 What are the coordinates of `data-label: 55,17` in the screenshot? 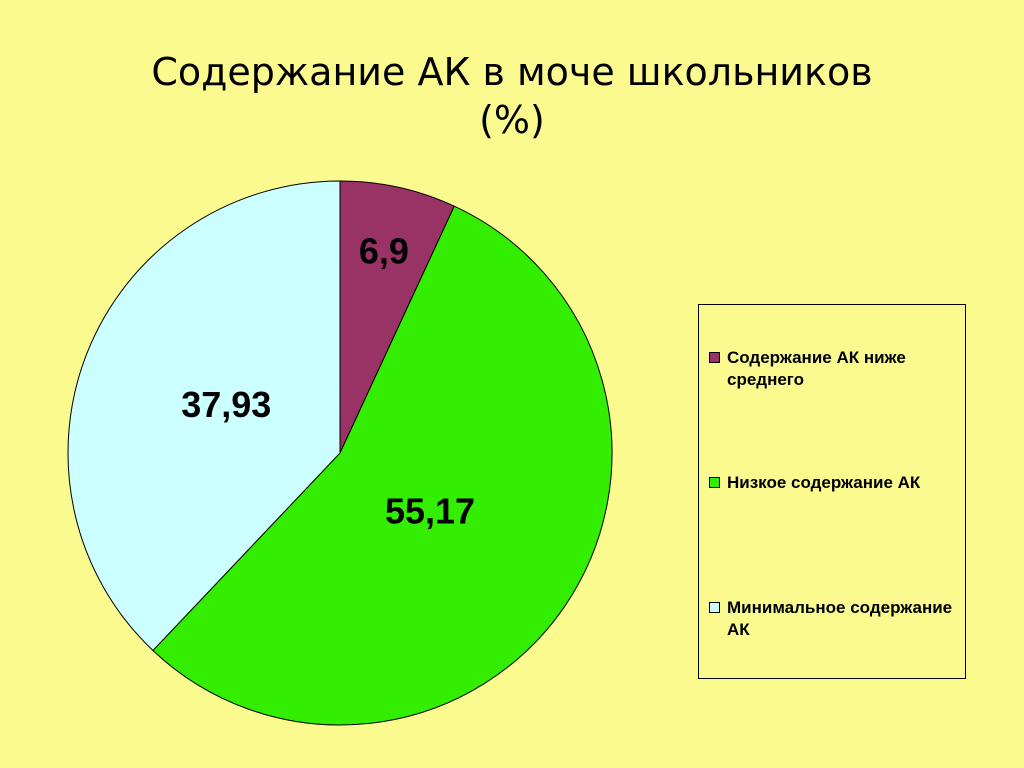 It's located at (430, 511).